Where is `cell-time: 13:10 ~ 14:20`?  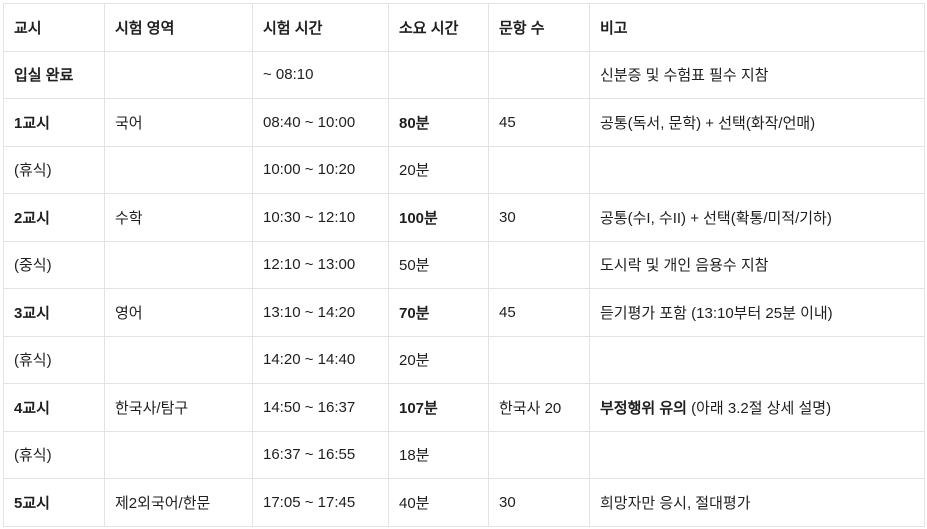
cell-time: 13:10 ~ 14:20 is located at coordinates (320, 312).